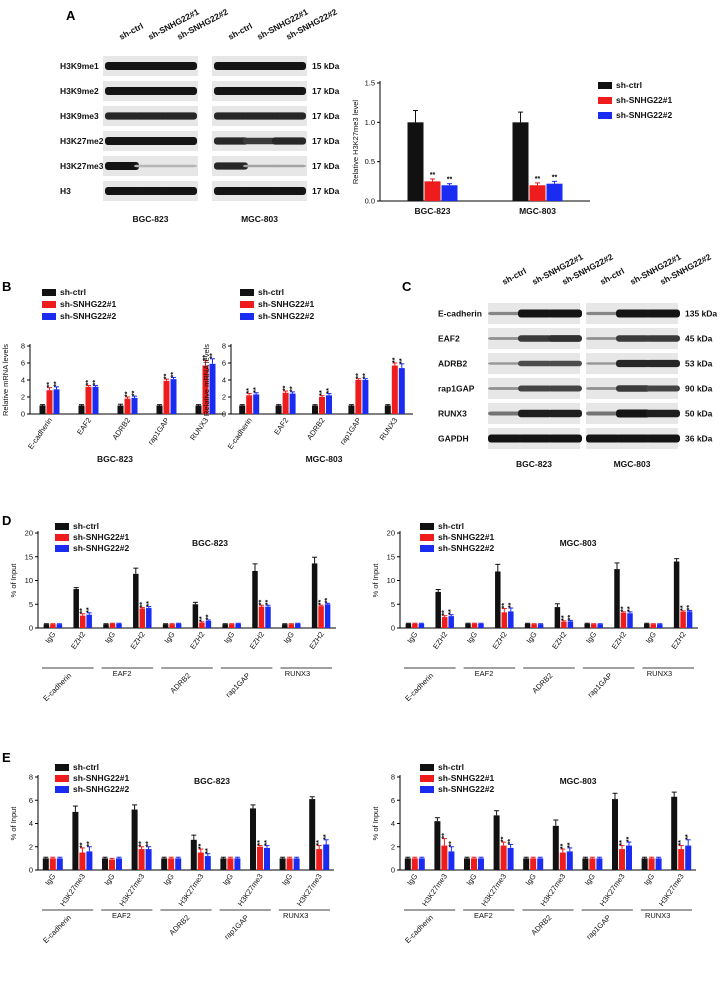 The image size is (723, 997). Describe the element at coordinates (86, 526) in the screenshot. I see `legend-label: sh-ctrl` at that location.